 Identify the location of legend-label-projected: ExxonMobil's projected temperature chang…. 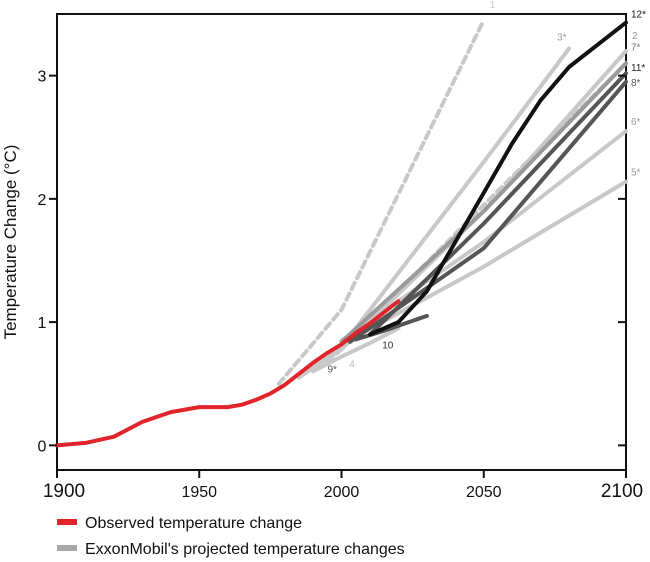
(245, 549).